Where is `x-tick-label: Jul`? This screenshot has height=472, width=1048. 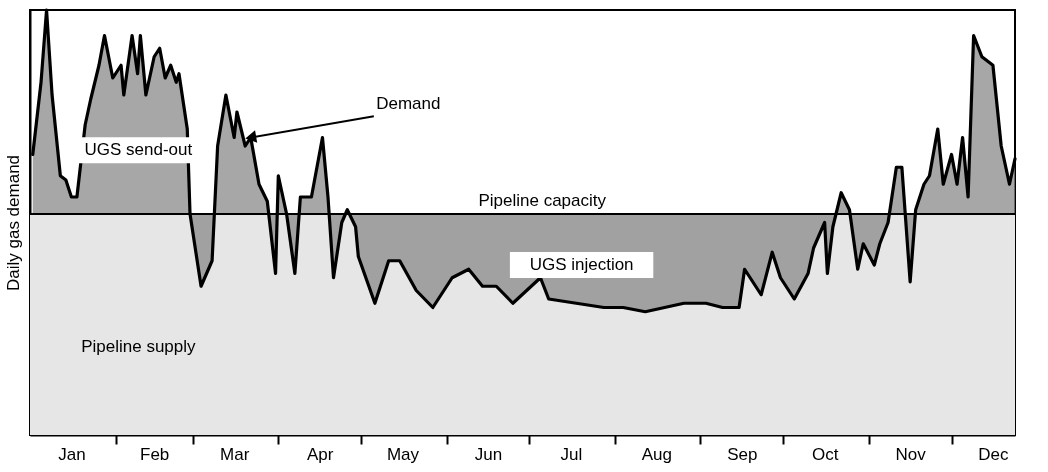 x-tick-label: Jul is located at coordinates (571, 454).